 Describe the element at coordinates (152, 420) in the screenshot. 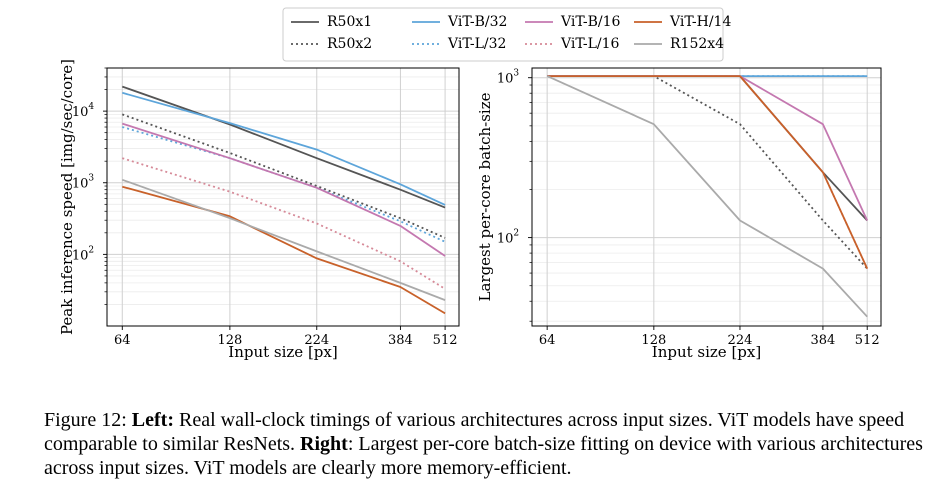

I see `caption-left-label: Left:` at that location.